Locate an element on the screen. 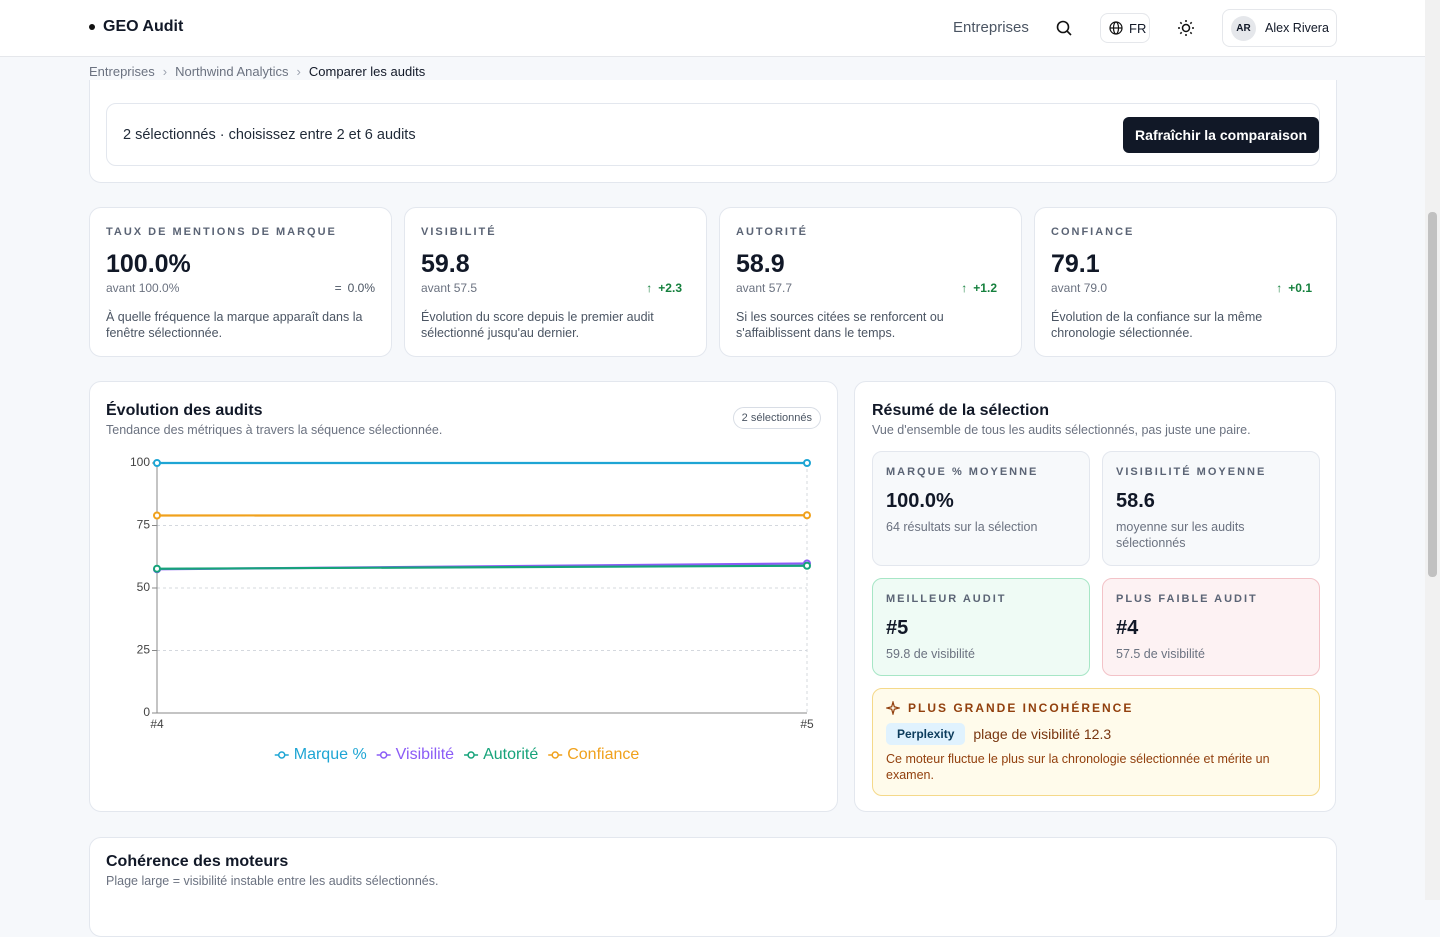  series-line is located at coordinates (482, 567).